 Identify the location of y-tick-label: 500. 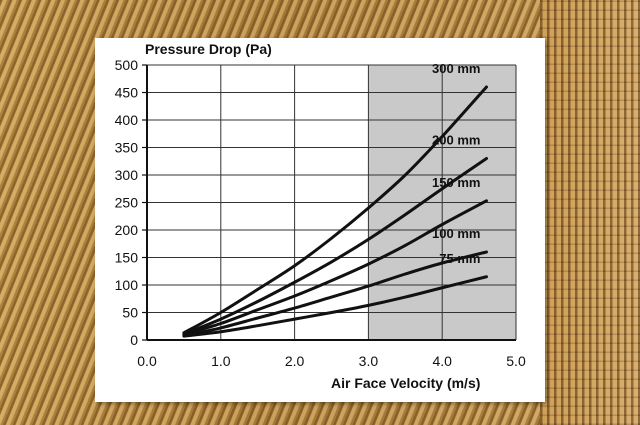
(127, 65).